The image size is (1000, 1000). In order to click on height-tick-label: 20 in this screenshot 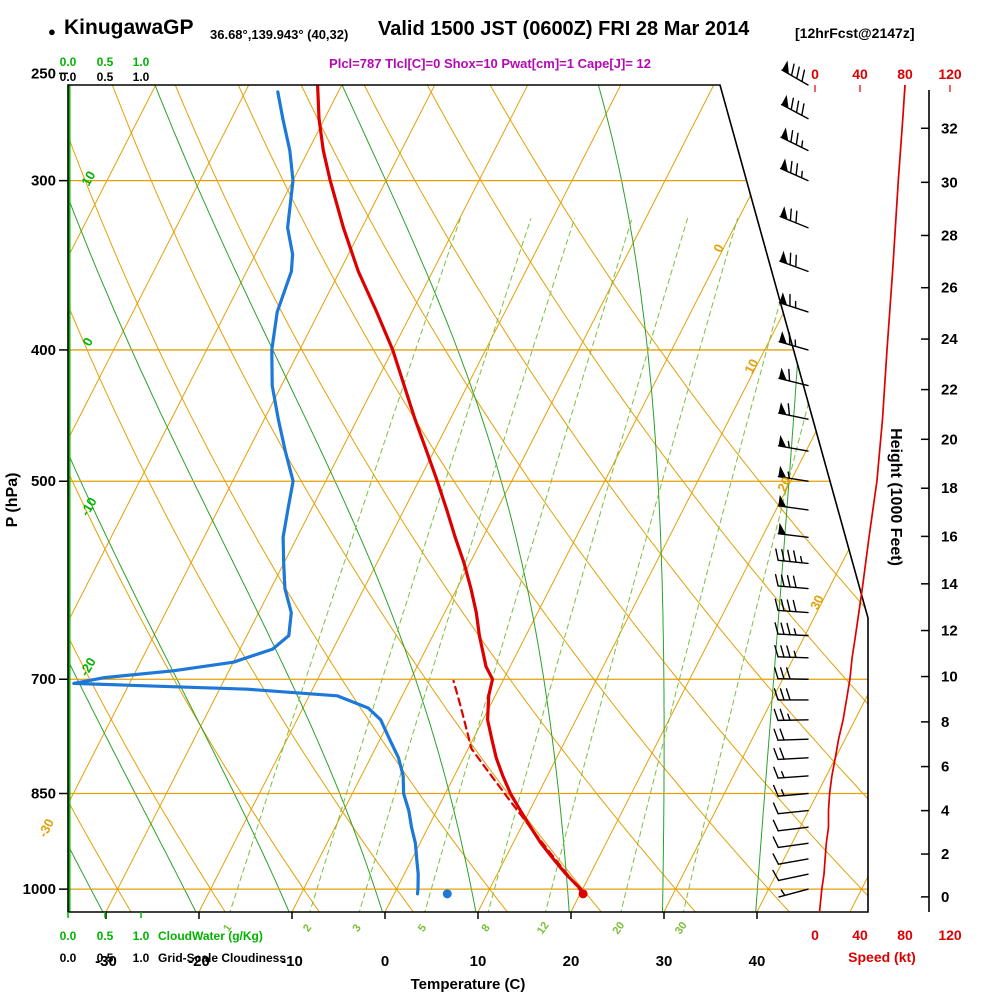, I will do `click(949, 439)`.